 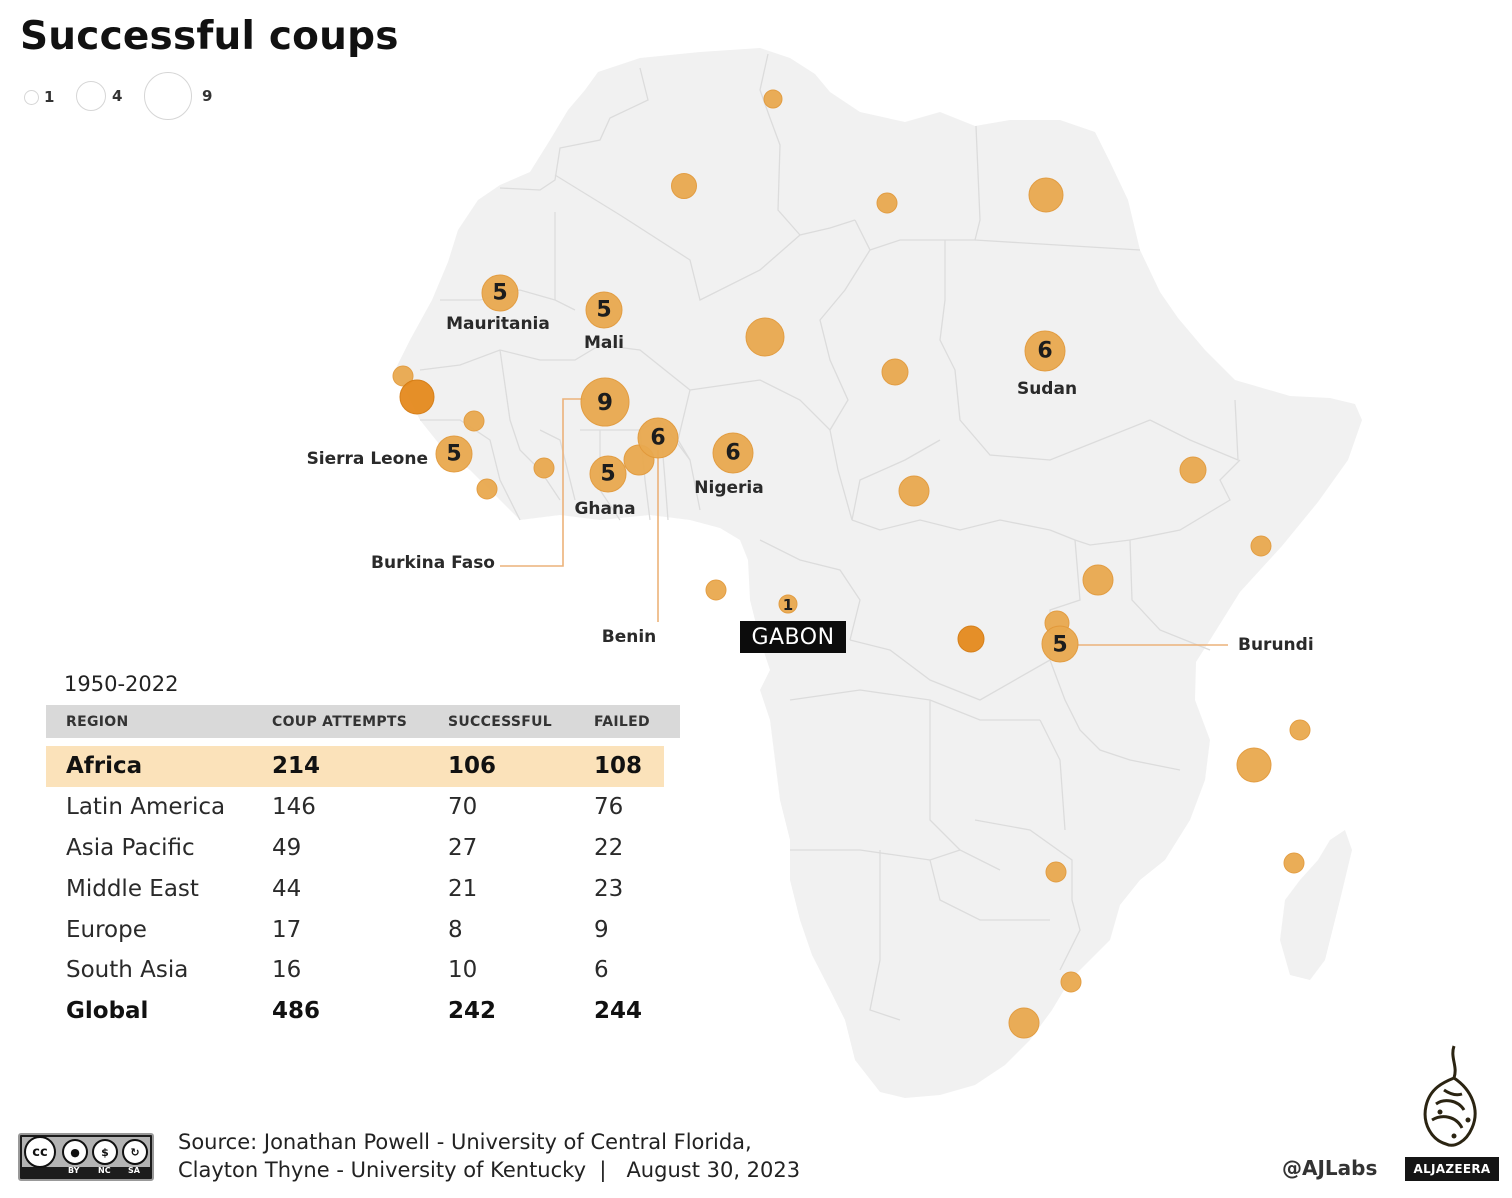 I want to click on gabon-highlight-label: GABON, so click(x=793, y=637).